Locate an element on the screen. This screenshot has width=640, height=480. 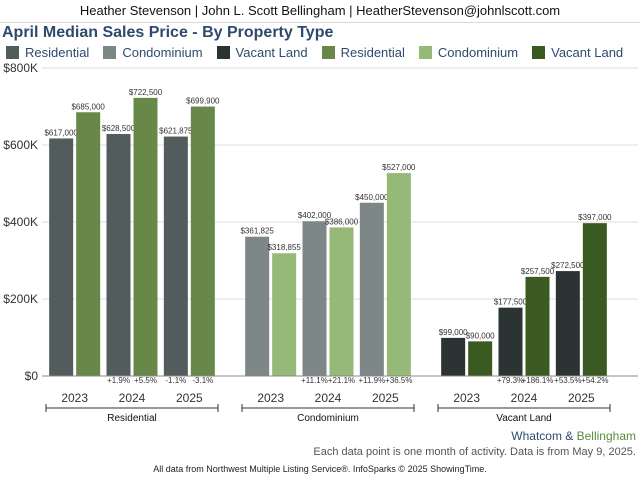
bar-value-label: $699,900 is located at coordinates (203, 101).